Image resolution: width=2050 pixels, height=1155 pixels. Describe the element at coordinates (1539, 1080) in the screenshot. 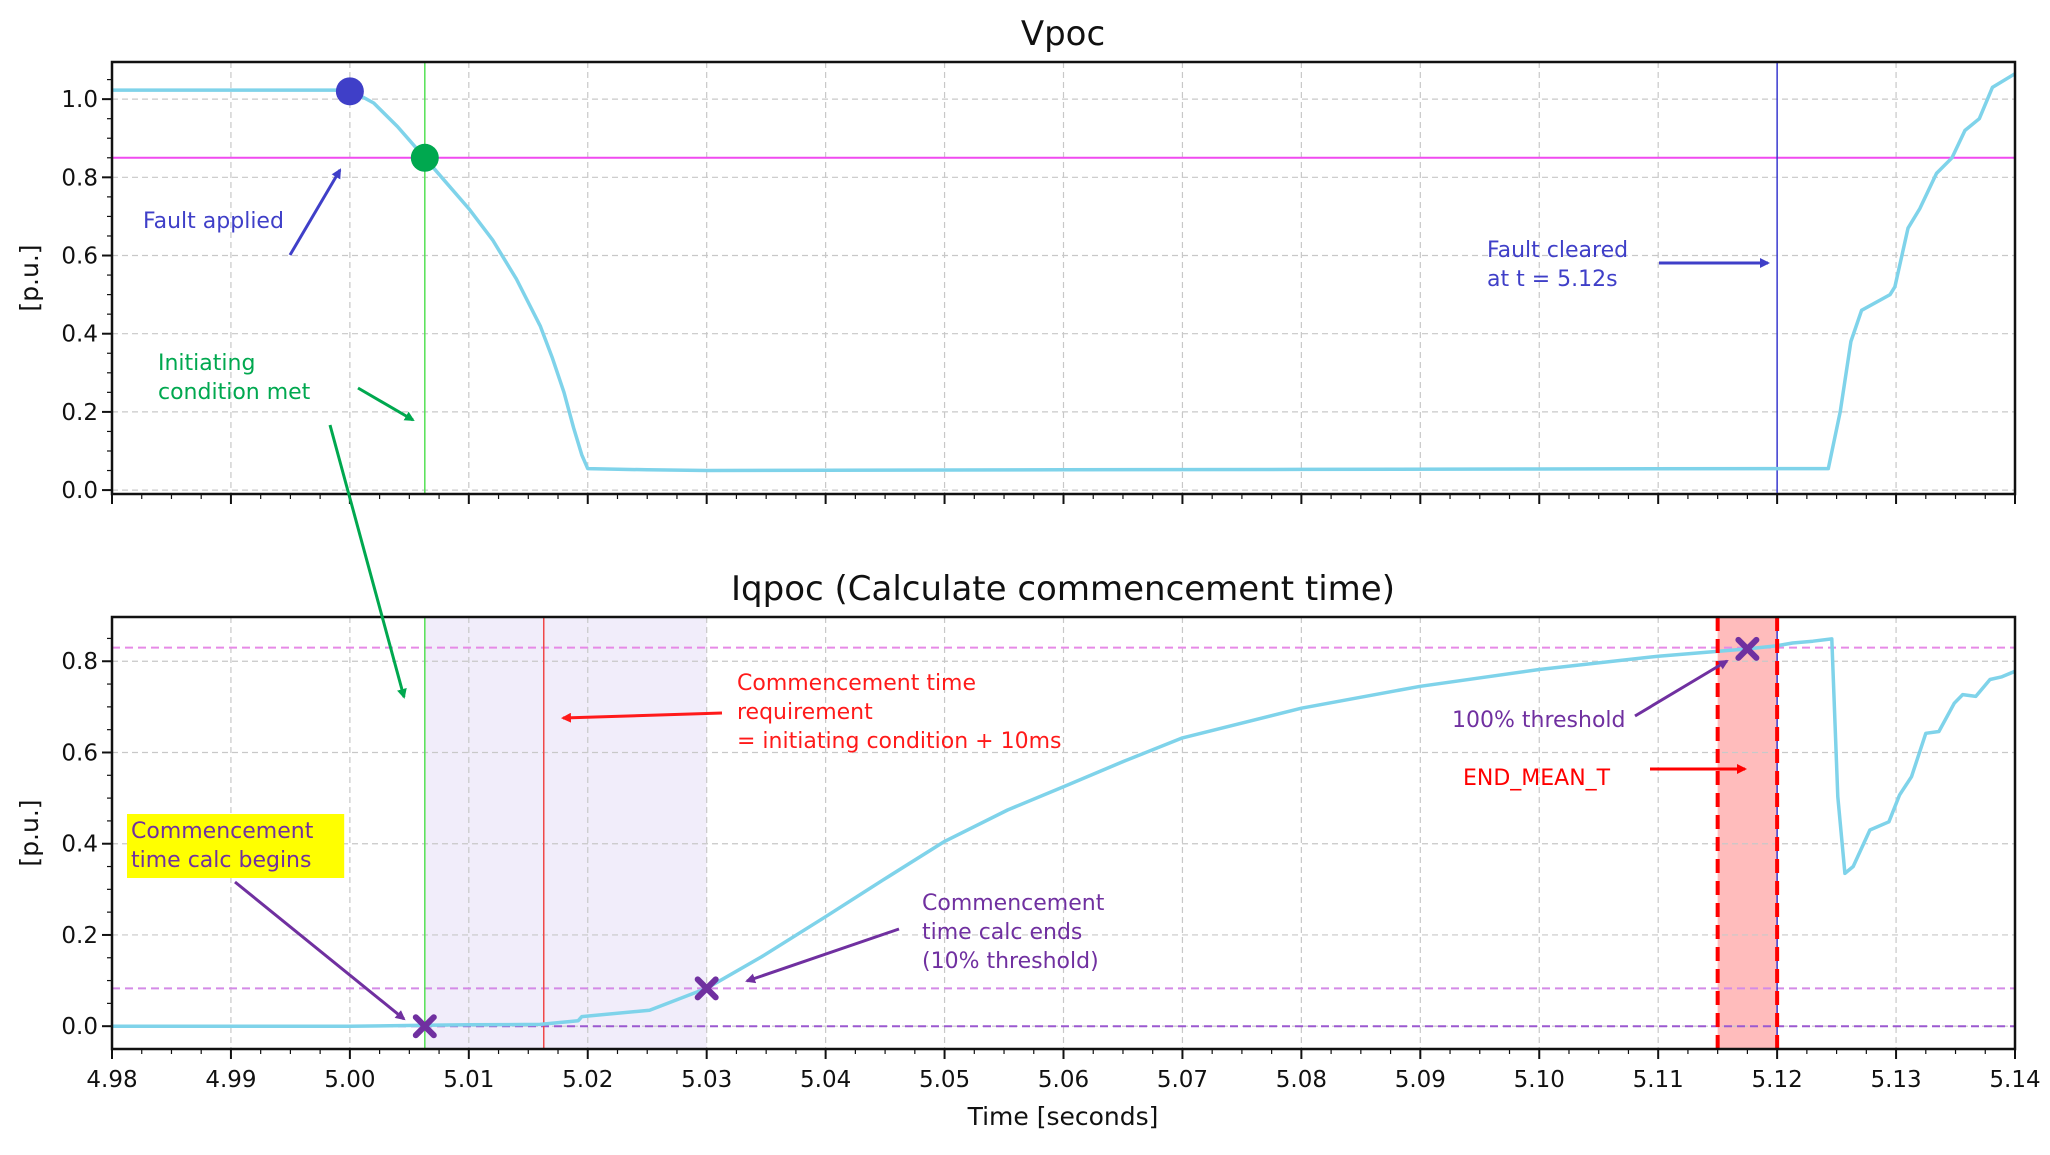

I see `x-tick-label: 5.10` at that location.